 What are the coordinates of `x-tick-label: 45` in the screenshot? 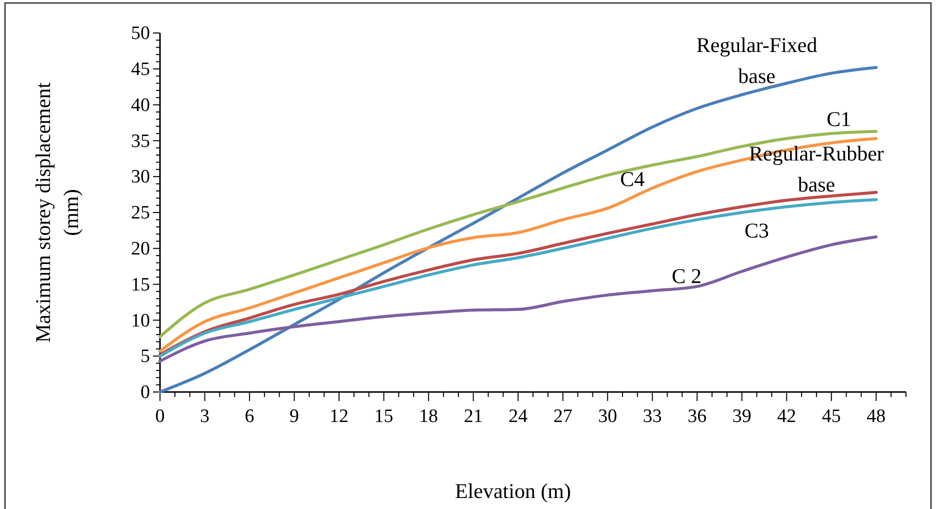 It's located at (831, 416).